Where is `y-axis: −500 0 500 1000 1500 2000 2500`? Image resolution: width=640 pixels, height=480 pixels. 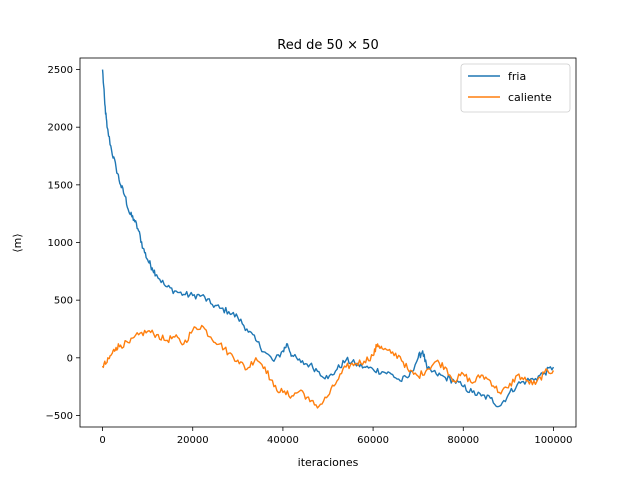
y-axis: −500 0 500 1000 1500 2000 2500 is located at coordinates (63, 243).